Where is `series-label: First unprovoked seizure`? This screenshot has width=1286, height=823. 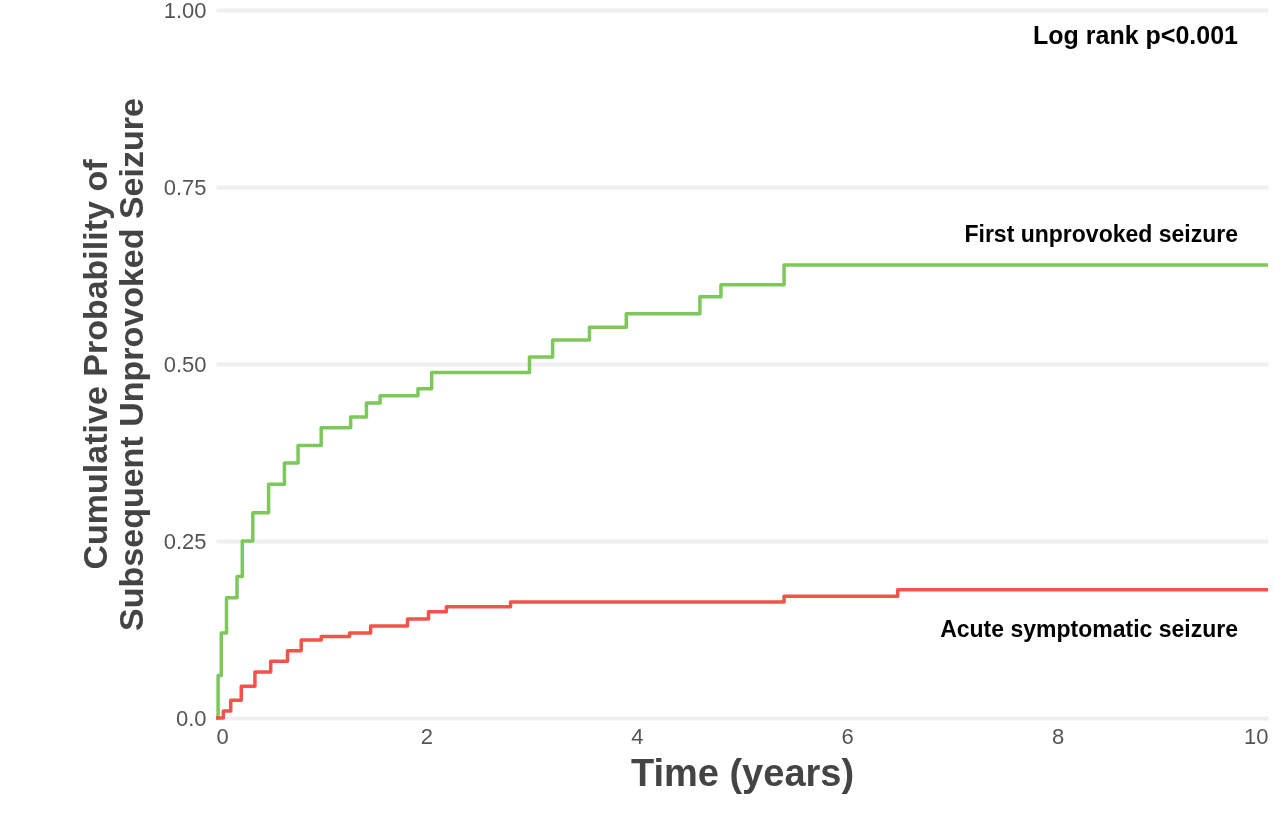
series-label: First unprovoked seizure is located at coordinates (1101, 233).